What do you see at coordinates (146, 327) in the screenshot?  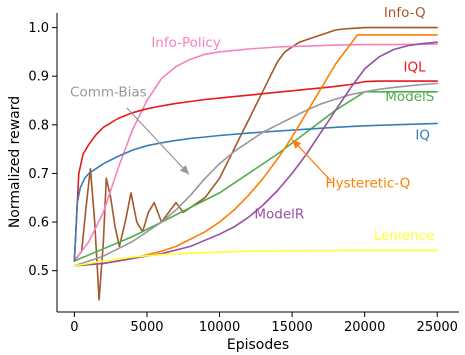 I see `x-tick-label: 5000` at bounding box center [146, 327].